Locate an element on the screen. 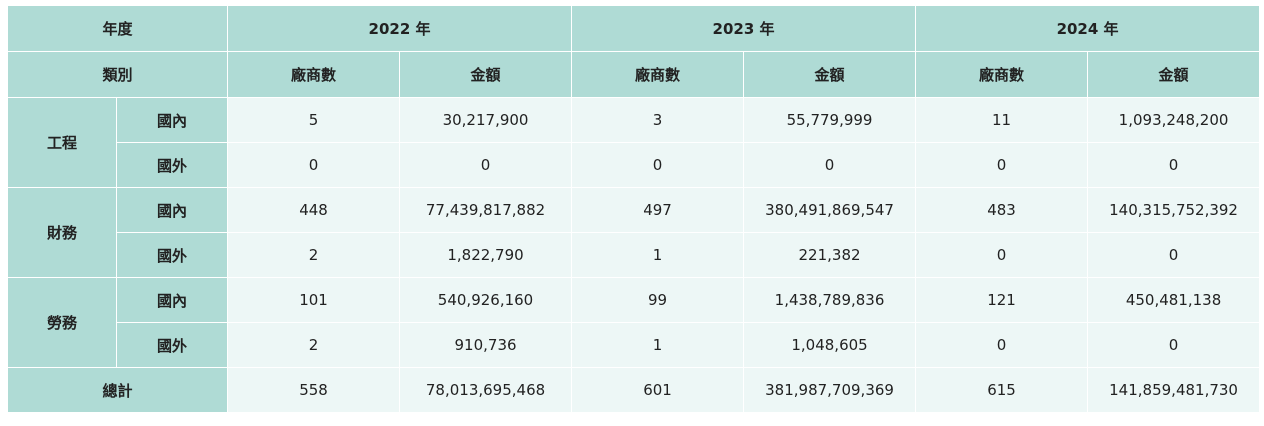 This screenshot has height=426, width=1264. amount-cell: 1,822,790 is located at coordinates (486, 255).